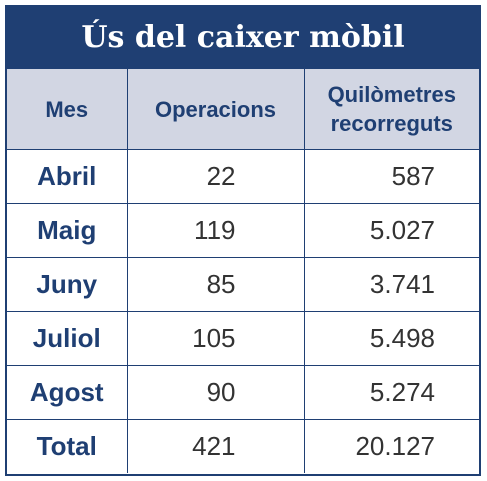  What do you see at coordinates (67, 231) in the screenshot?
I see `month-cell: Maig` at bounding box center [67, 231].